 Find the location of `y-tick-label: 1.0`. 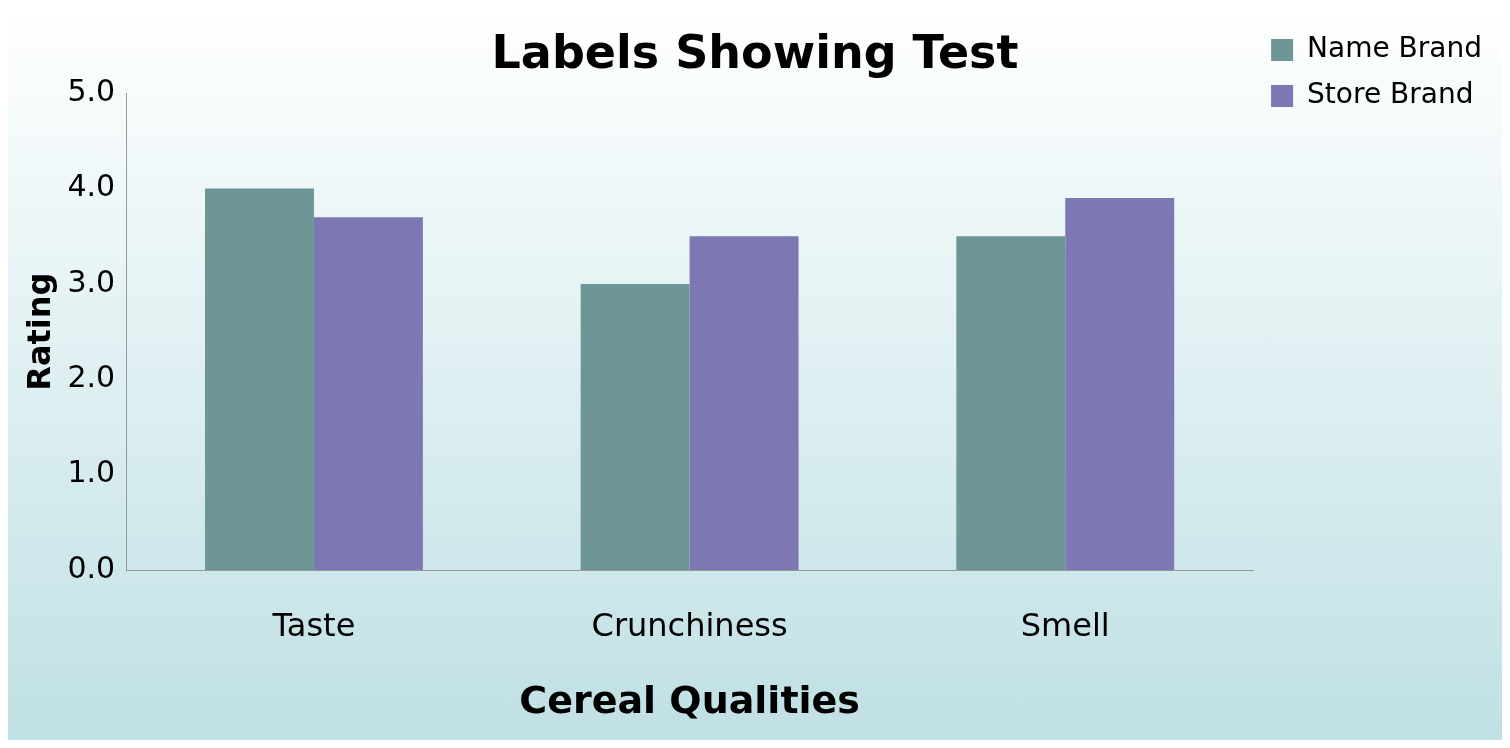

y-tick-label: 1.0 is located at coordinates (91, 472).